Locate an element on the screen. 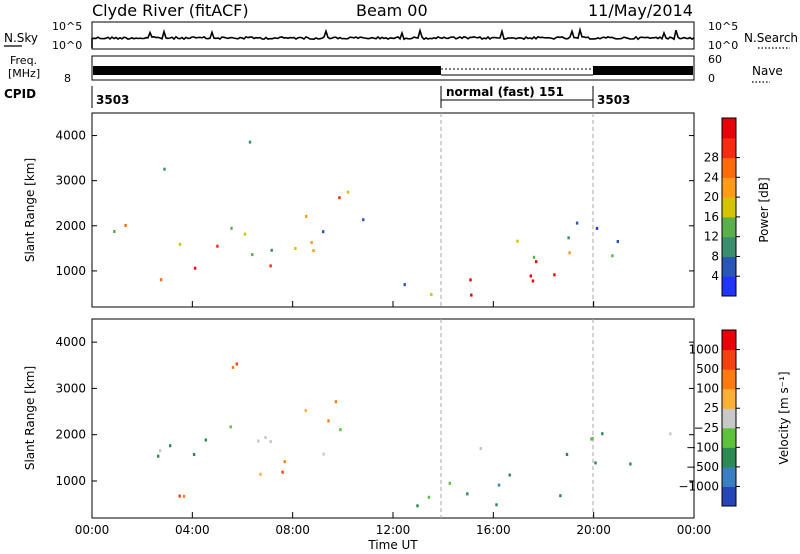 The image size is (800, 554). x-tick-label: 20:00 is located at coordinates (593, 530).